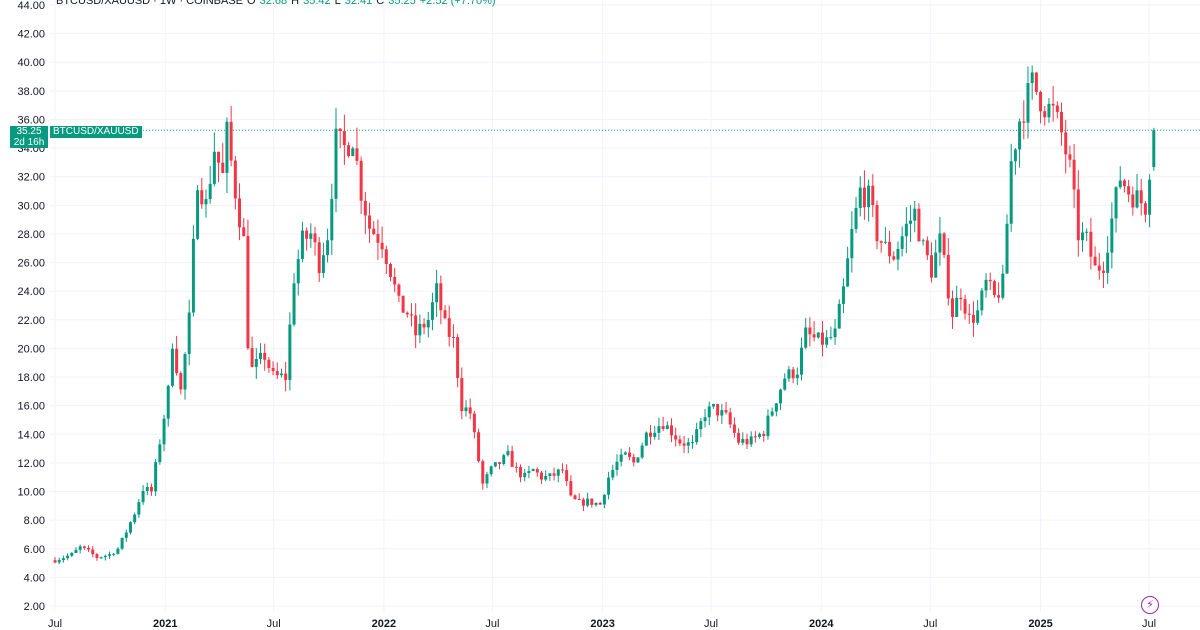  What do you see at coordinates (150, 3) in the screenshot?
I see `legend-symbol: BTCUSD/XAUUSD · 1W · COINBASE` at bounding box center [150, 3].